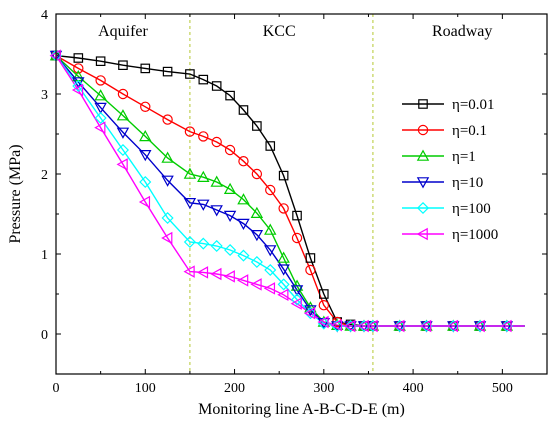 Image resolution: width=550 pixels, height=438 pixels. Describe the element at coordinates (502, 388) in the screenshot. I see `x-tick-label-500: 500` at that location.